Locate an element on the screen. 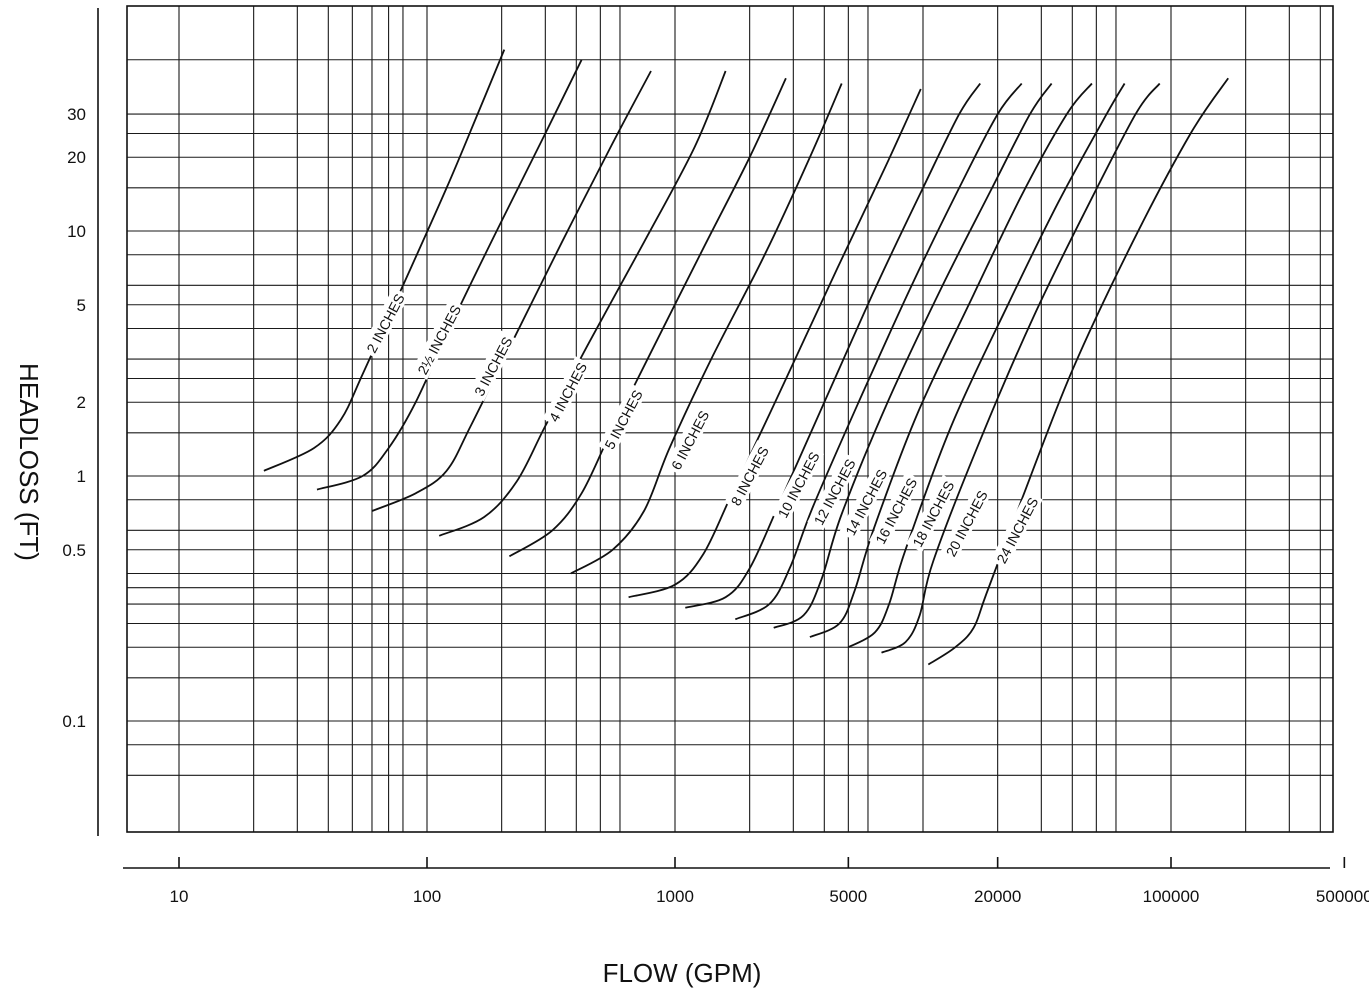 The image size is (1369, 992). curve-2-inches is located at coordinates (384, 260).